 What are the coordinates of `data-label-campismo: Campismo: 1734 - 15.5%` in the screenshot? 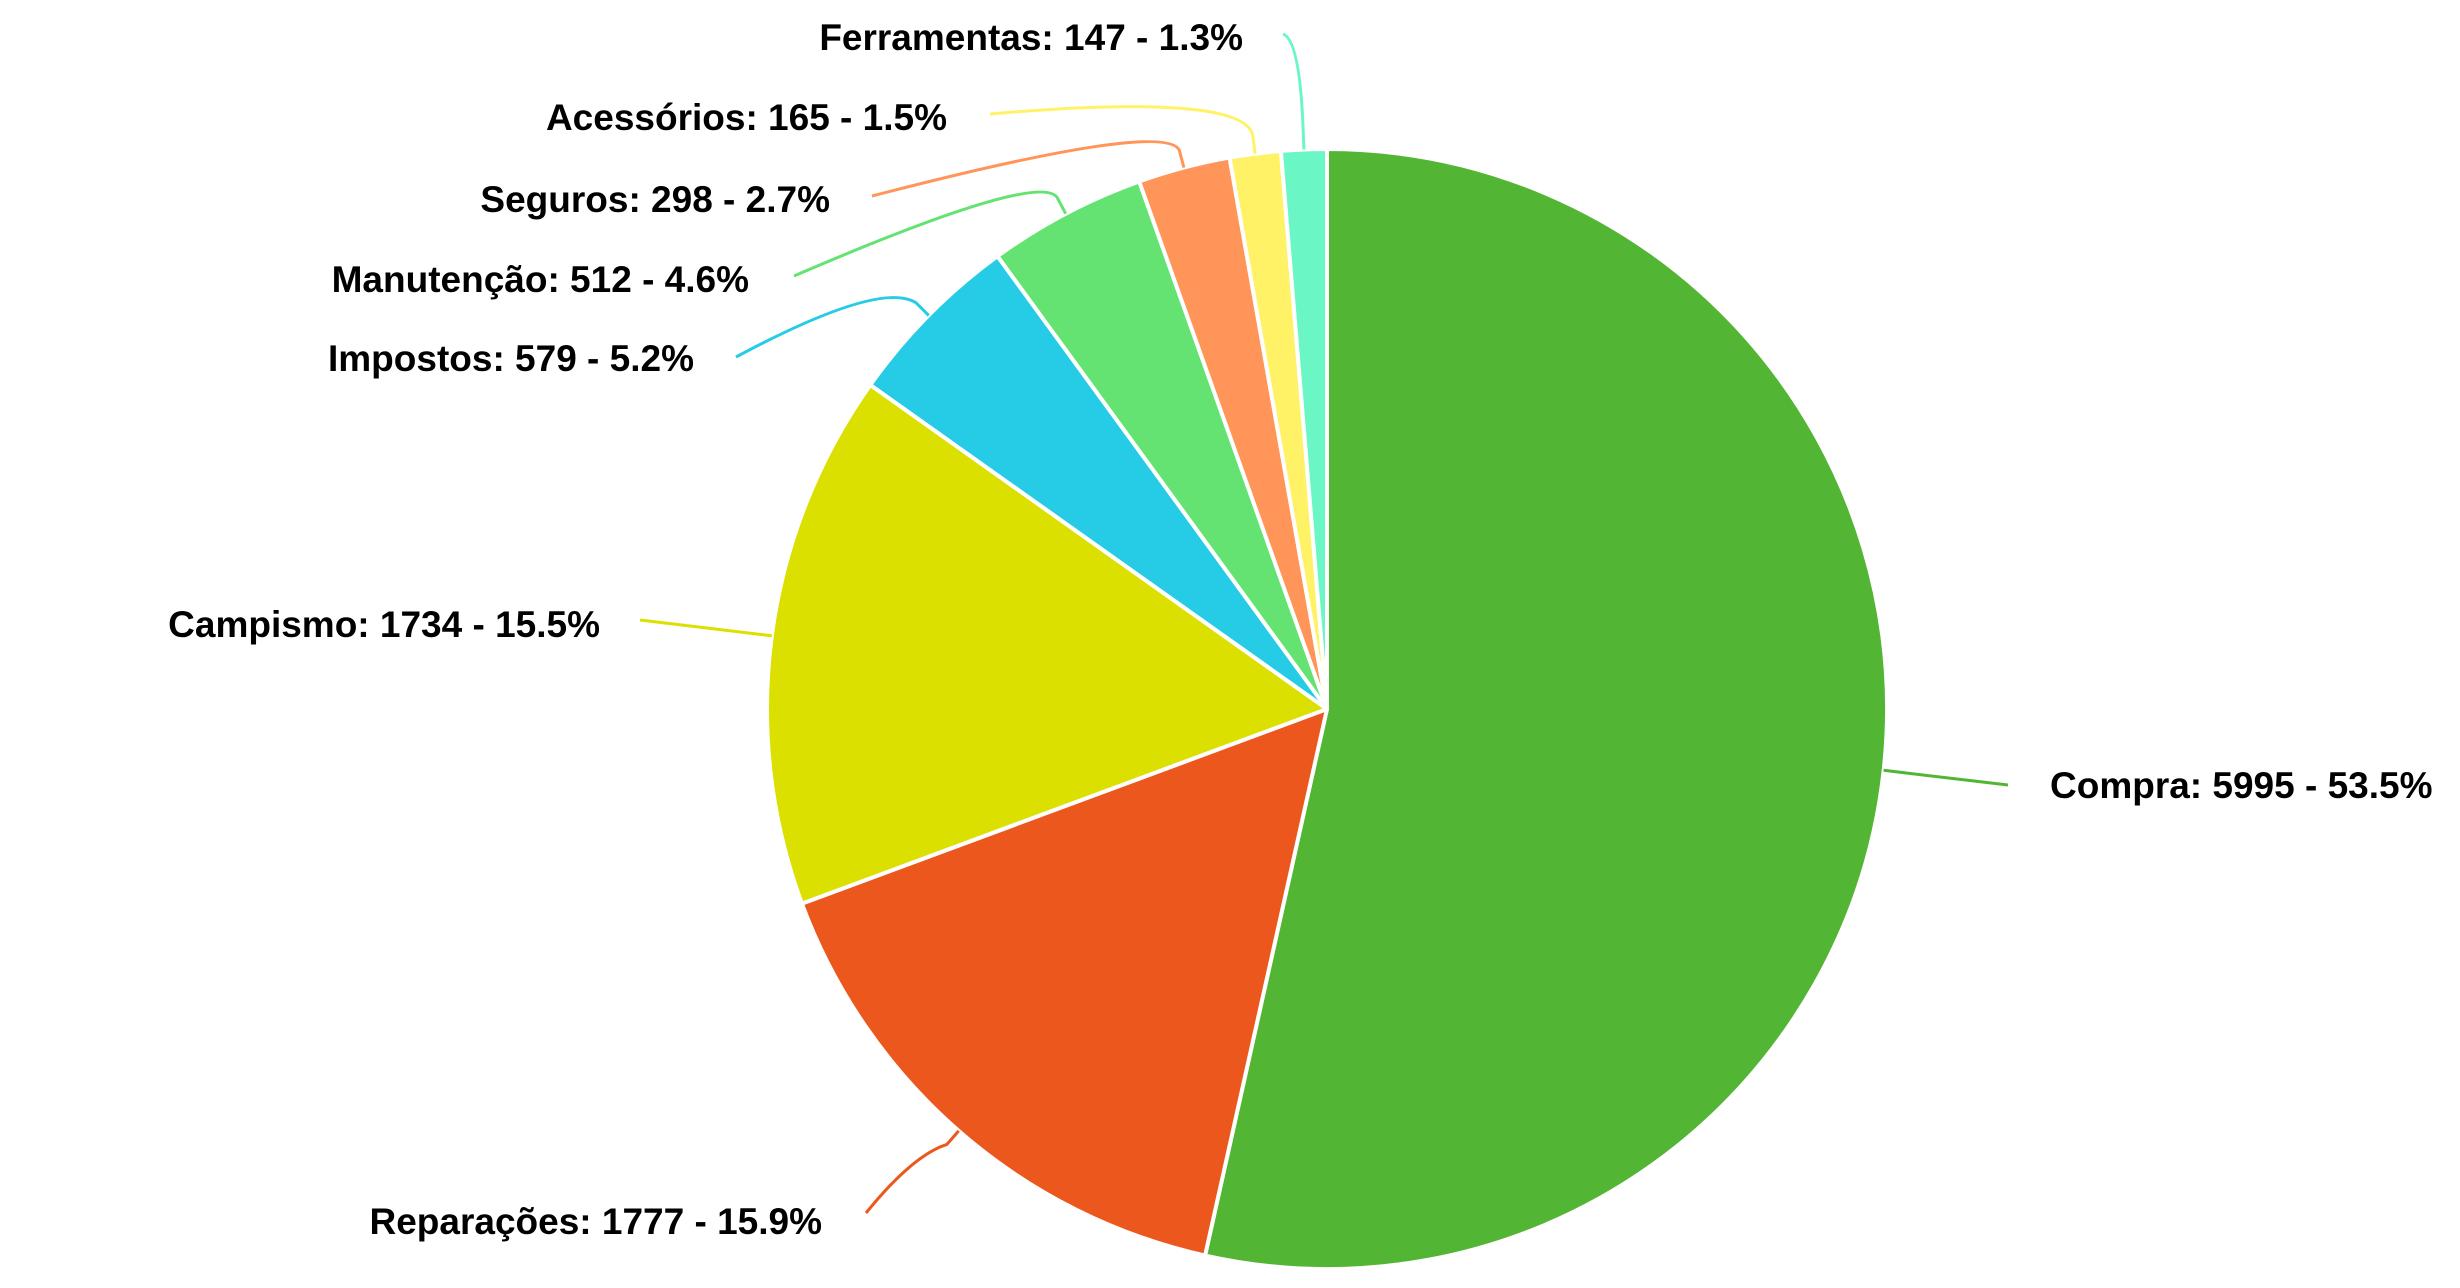 It's located at (384, 624).